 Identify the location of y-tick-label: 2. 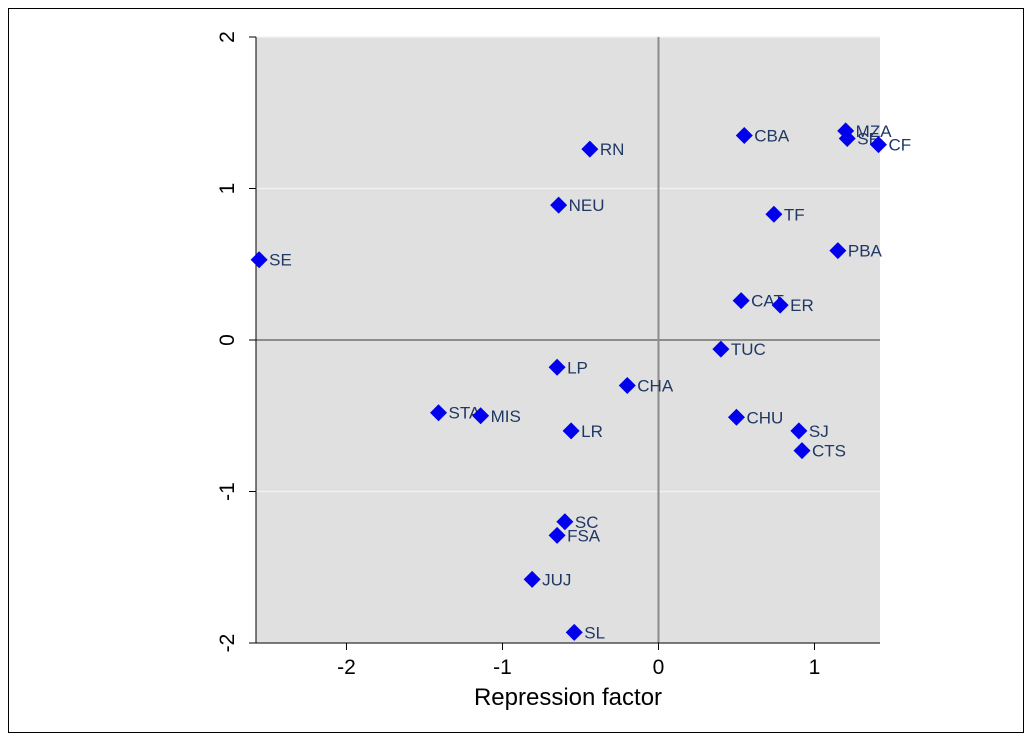
(227, 37).